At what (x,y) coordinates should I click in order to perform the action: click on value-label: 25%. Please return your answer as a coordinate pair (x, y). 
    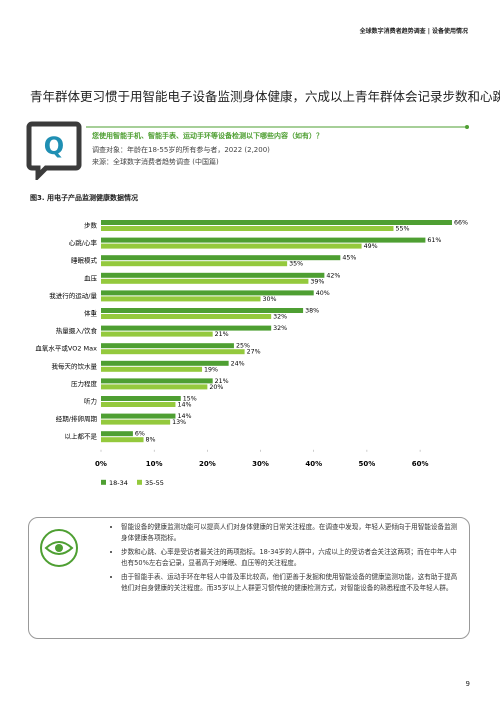
    Looking at the image, I should click on (243, 346).